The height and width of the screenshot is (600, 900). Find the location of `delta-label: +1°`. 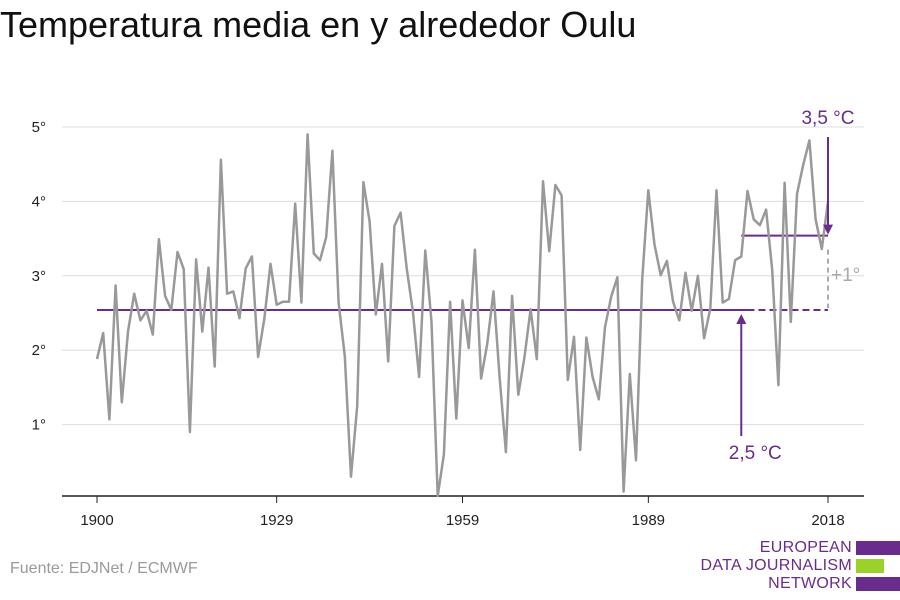

delta-label: +1° is located at coordinates (845, 275).